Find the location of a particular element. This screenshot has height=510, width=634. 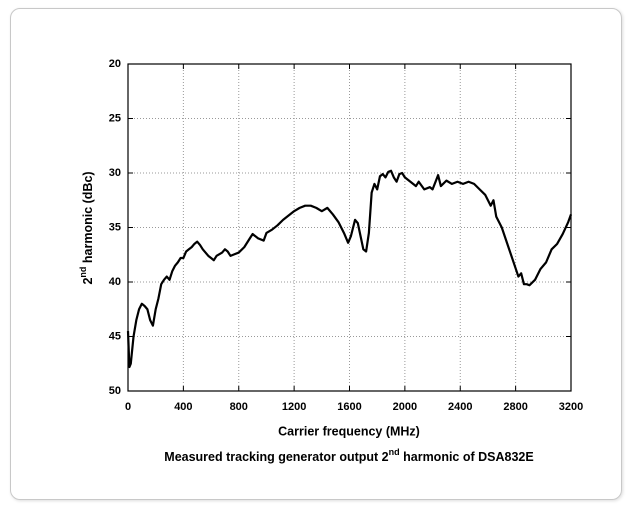

y-tick-label: 20 is located at coordinates (115, 64).